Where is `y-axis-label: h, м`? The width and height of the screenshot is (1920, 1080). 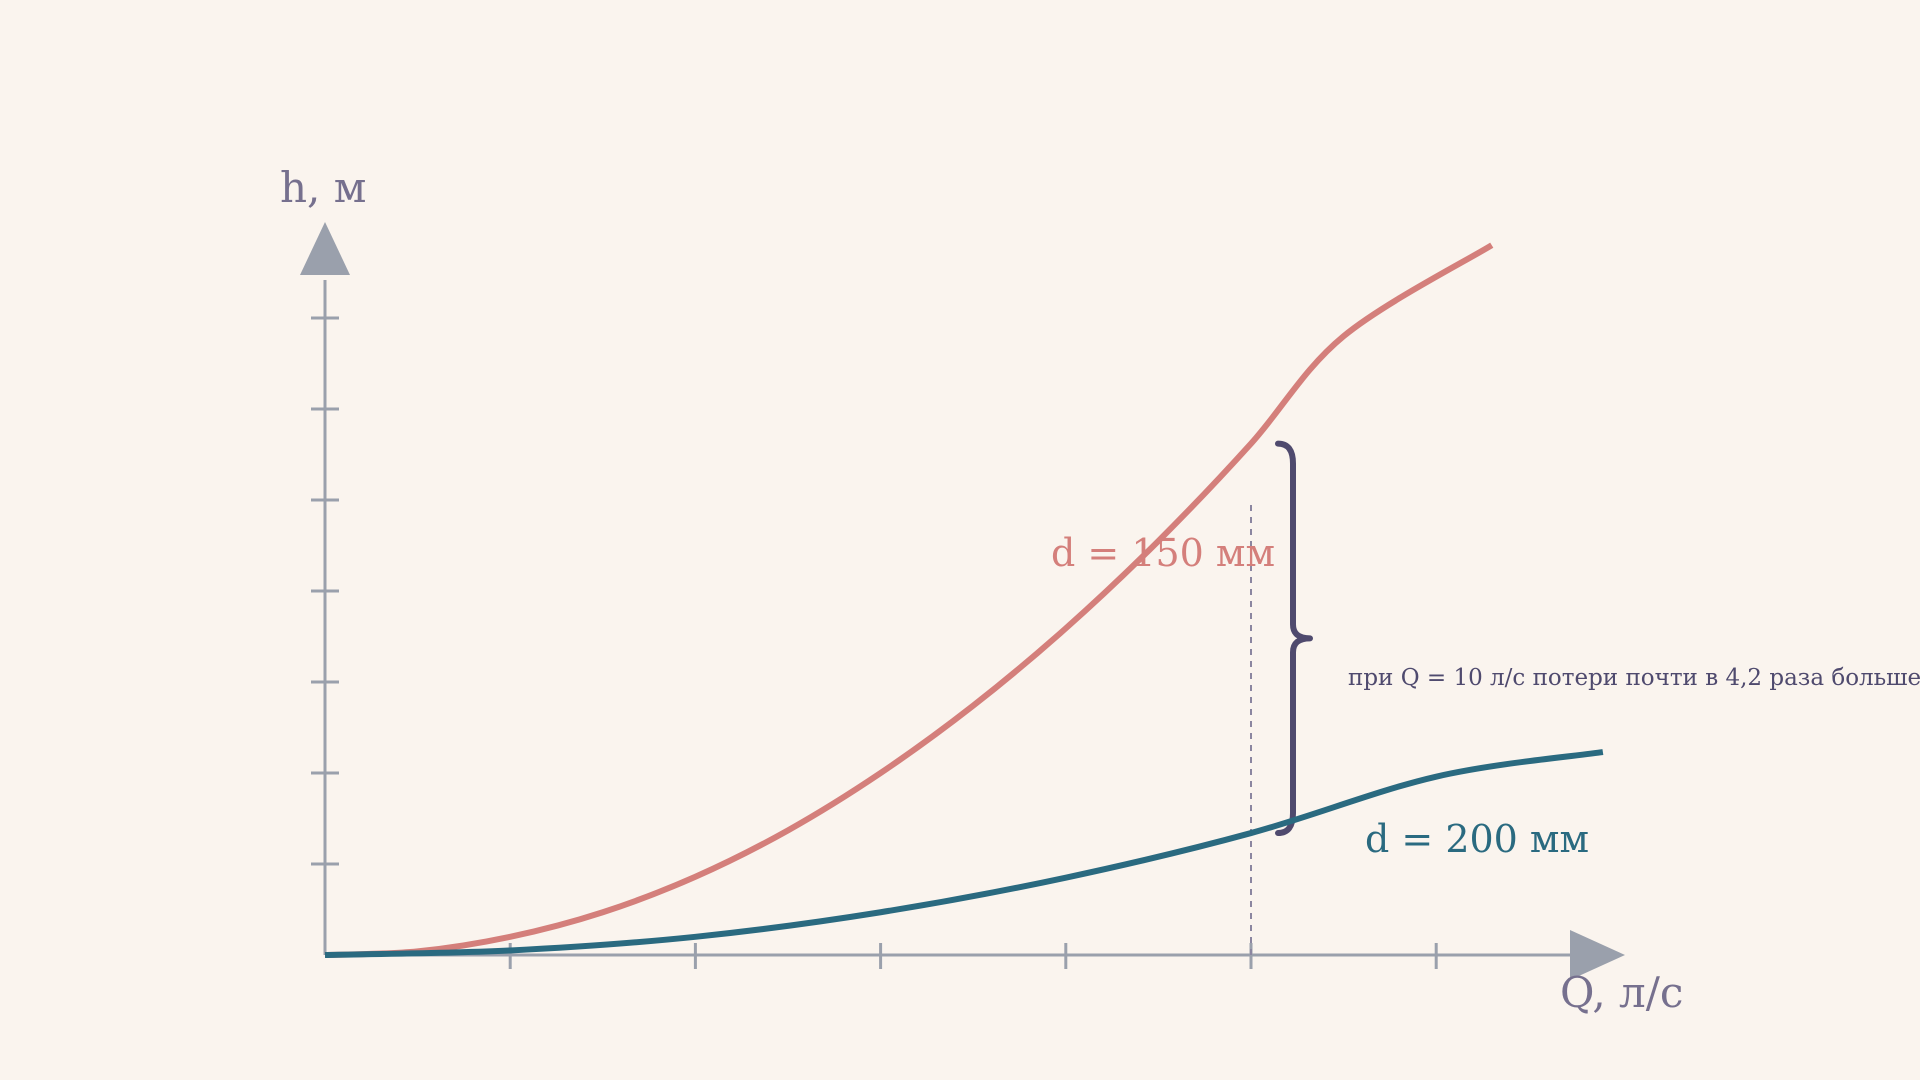
y-axis-label: h, м is located at coordinates (323, 187).